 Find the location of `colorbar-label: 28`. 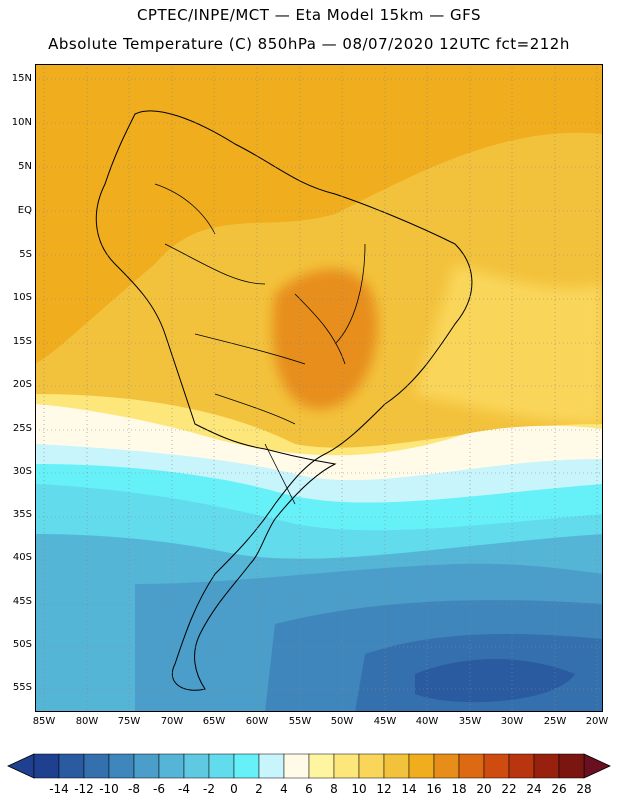

colorbar-label: 28 is located at coordinates (584, 789).